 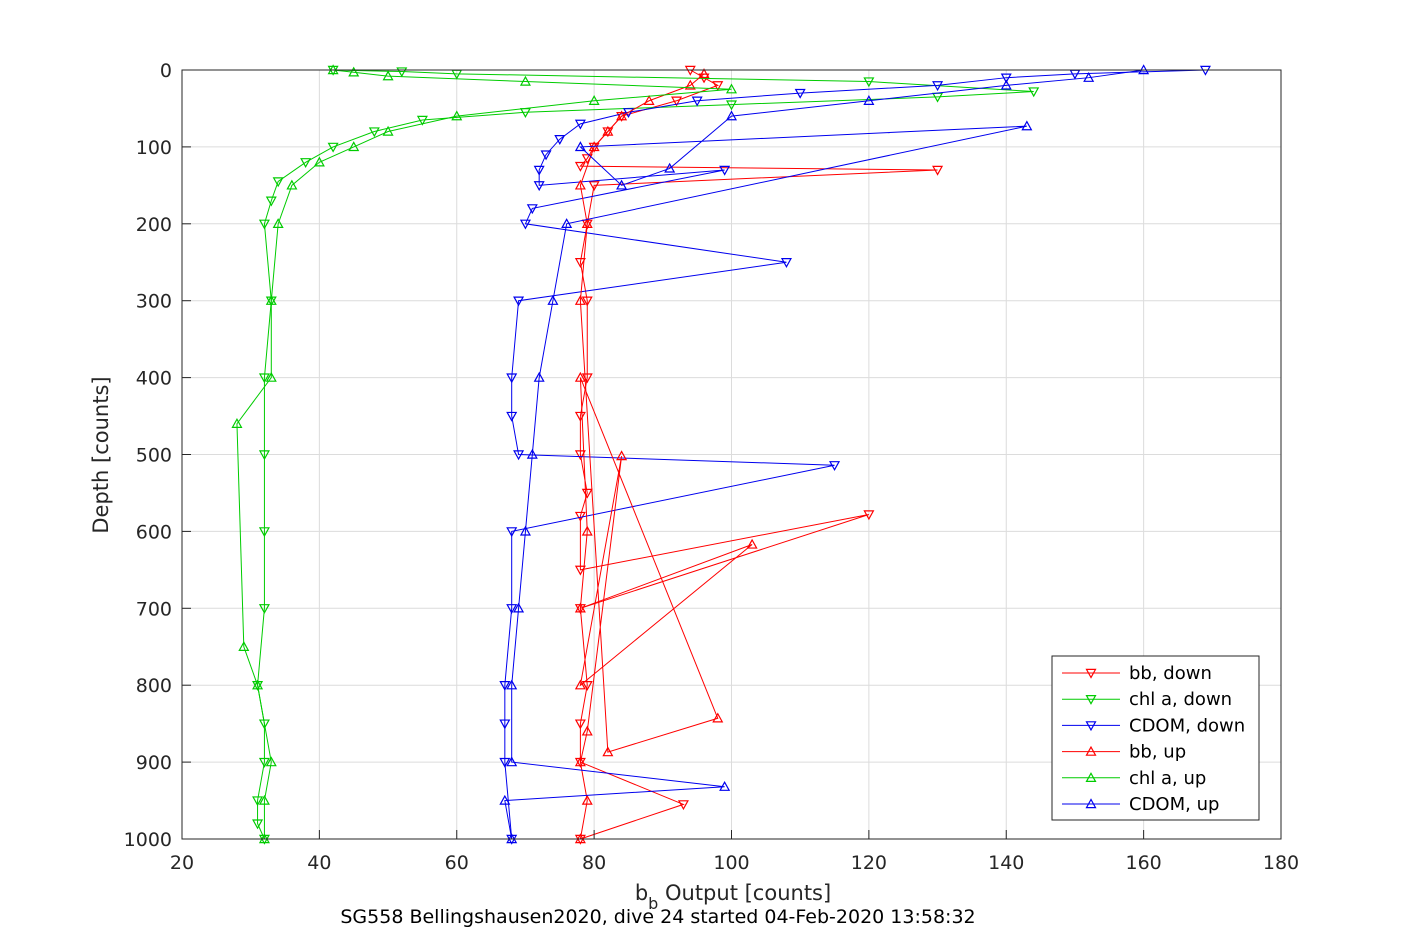 What do you see at coordinates (1143, 863) in the screenshot?
I see `x-tick-label: 160` at bounding box center [1143, 863].